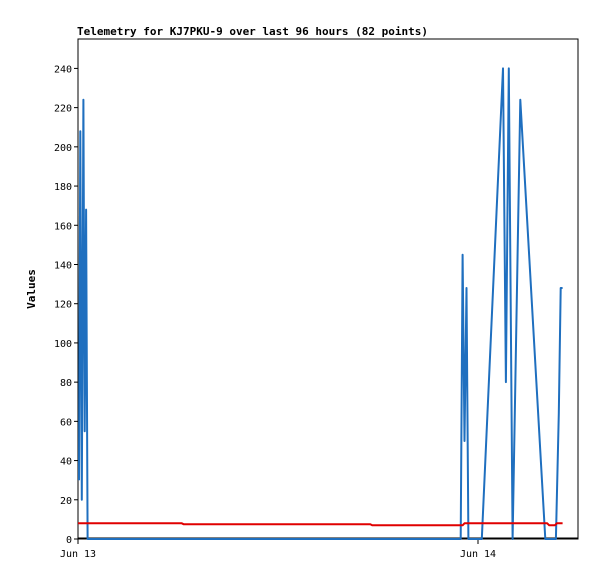 The width and height of the screenshot is (597, 579). What do you see at coordinates (63, 109) in the screenshot?
I see `y-tick-label: 220` at bounding box center [63, 109].